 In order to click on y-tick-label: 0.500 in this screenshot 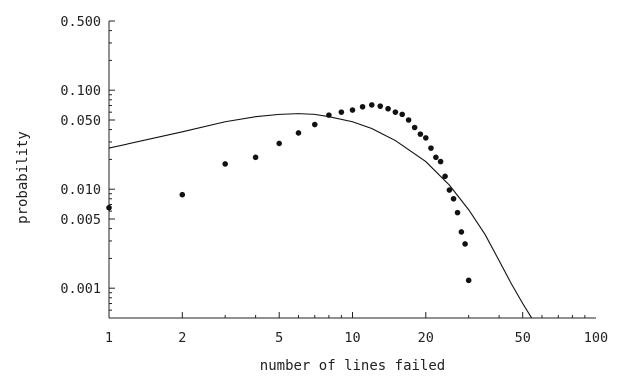, I will do `click(80, 22)`.